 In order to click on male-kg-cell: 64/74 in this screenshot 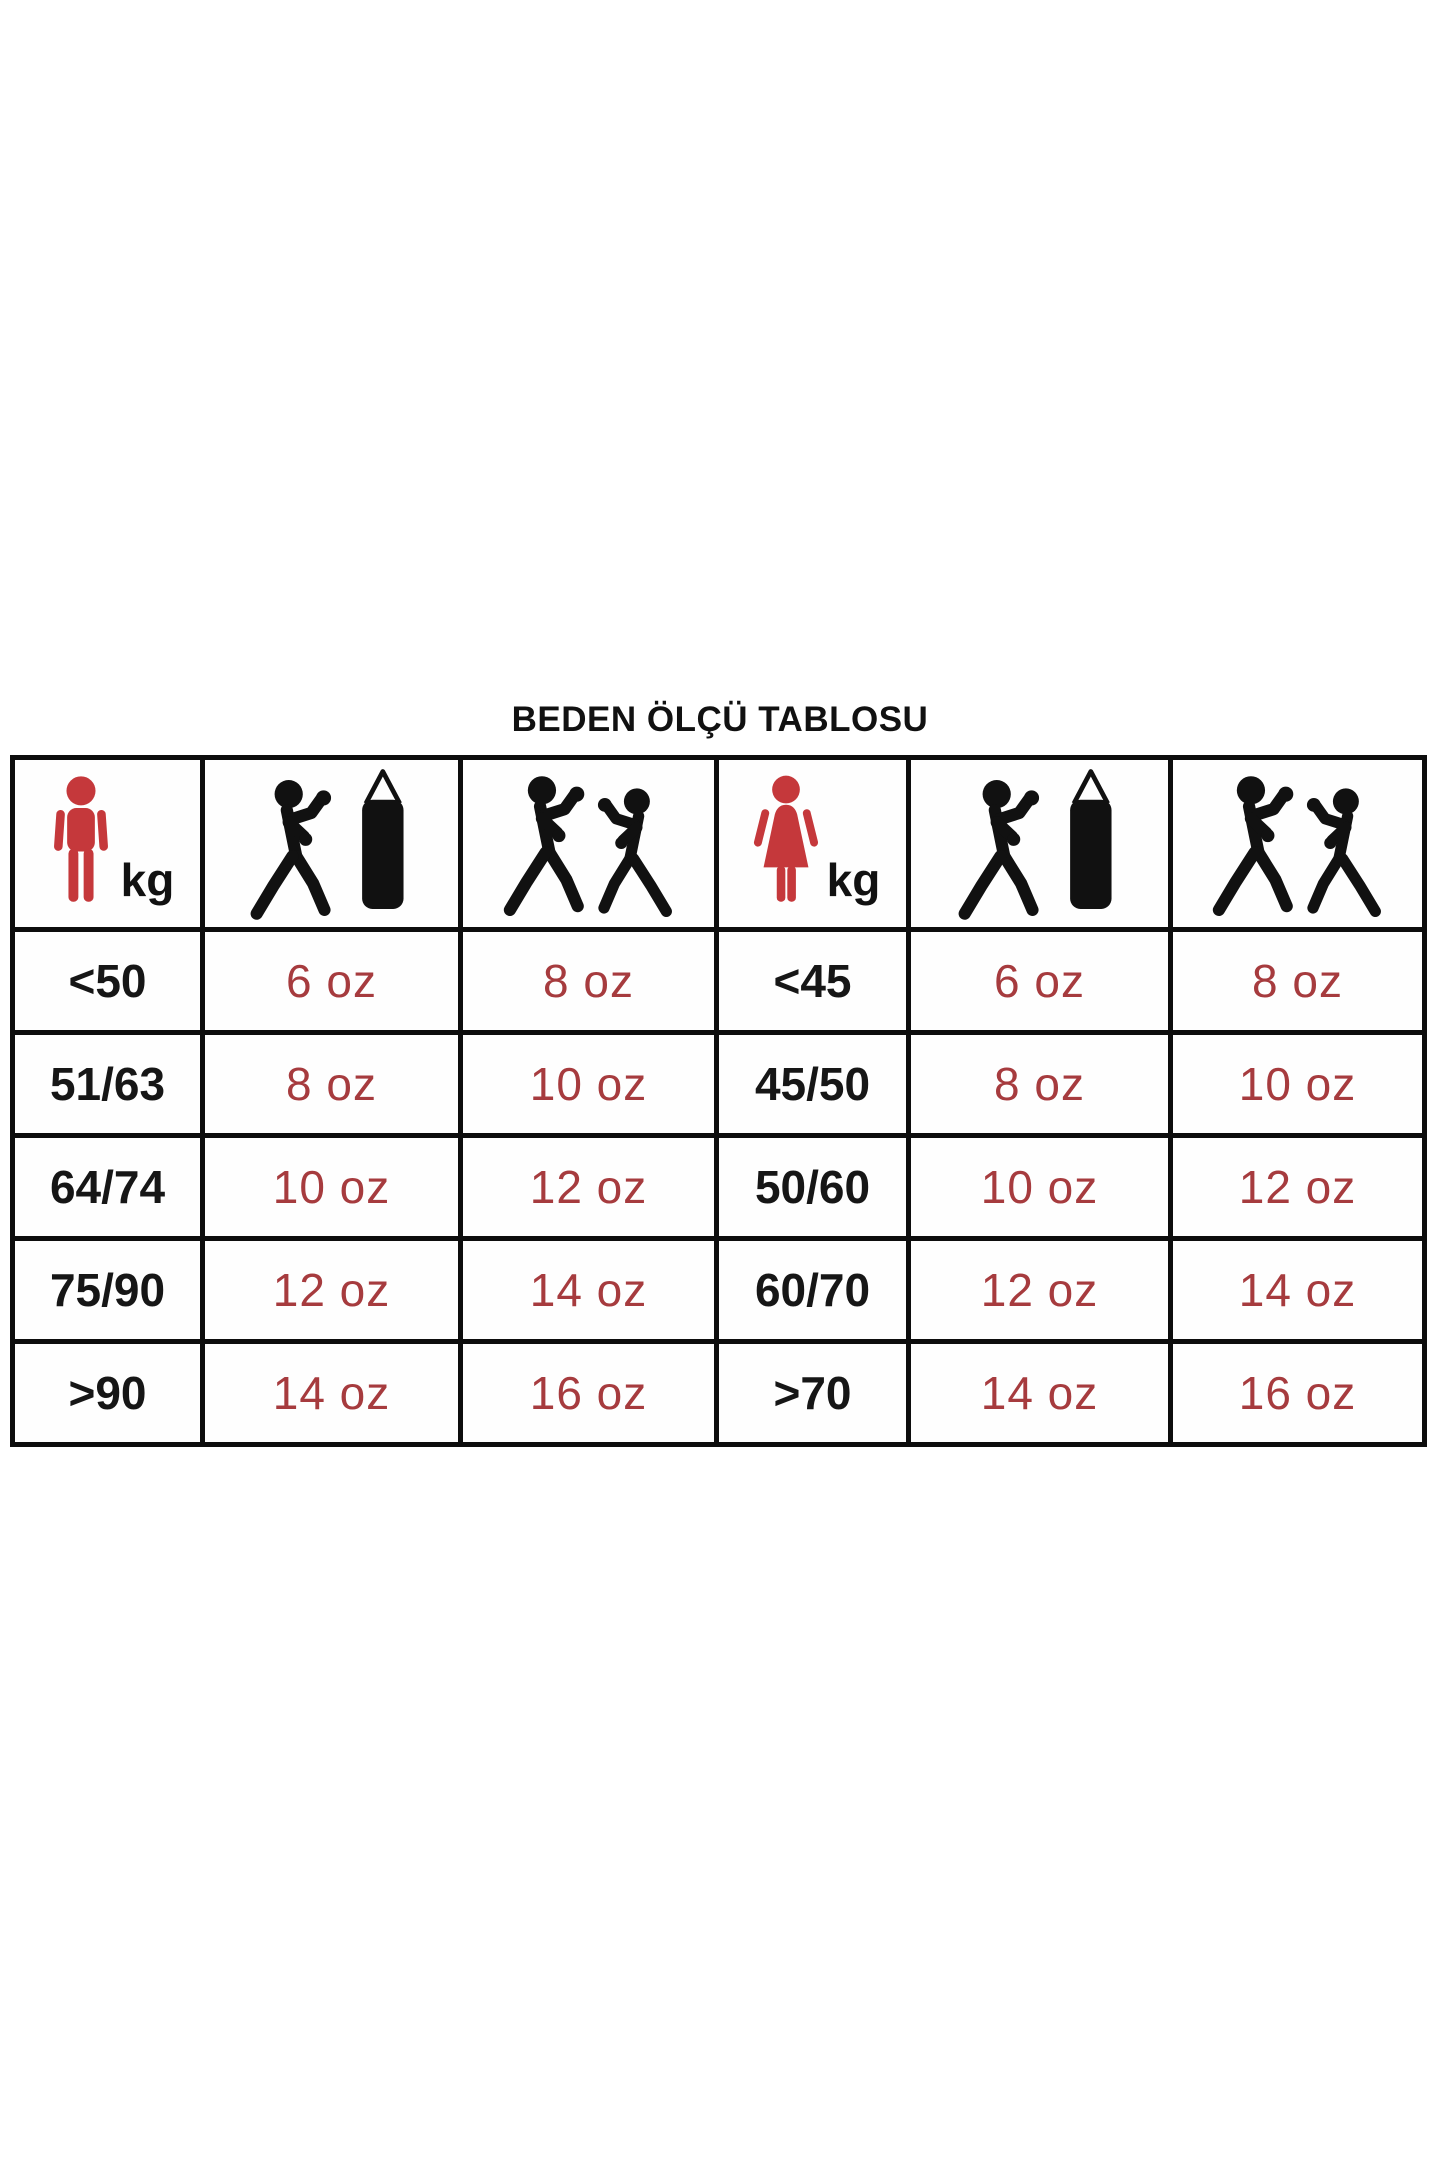, I will do `click(107, 1187)`.